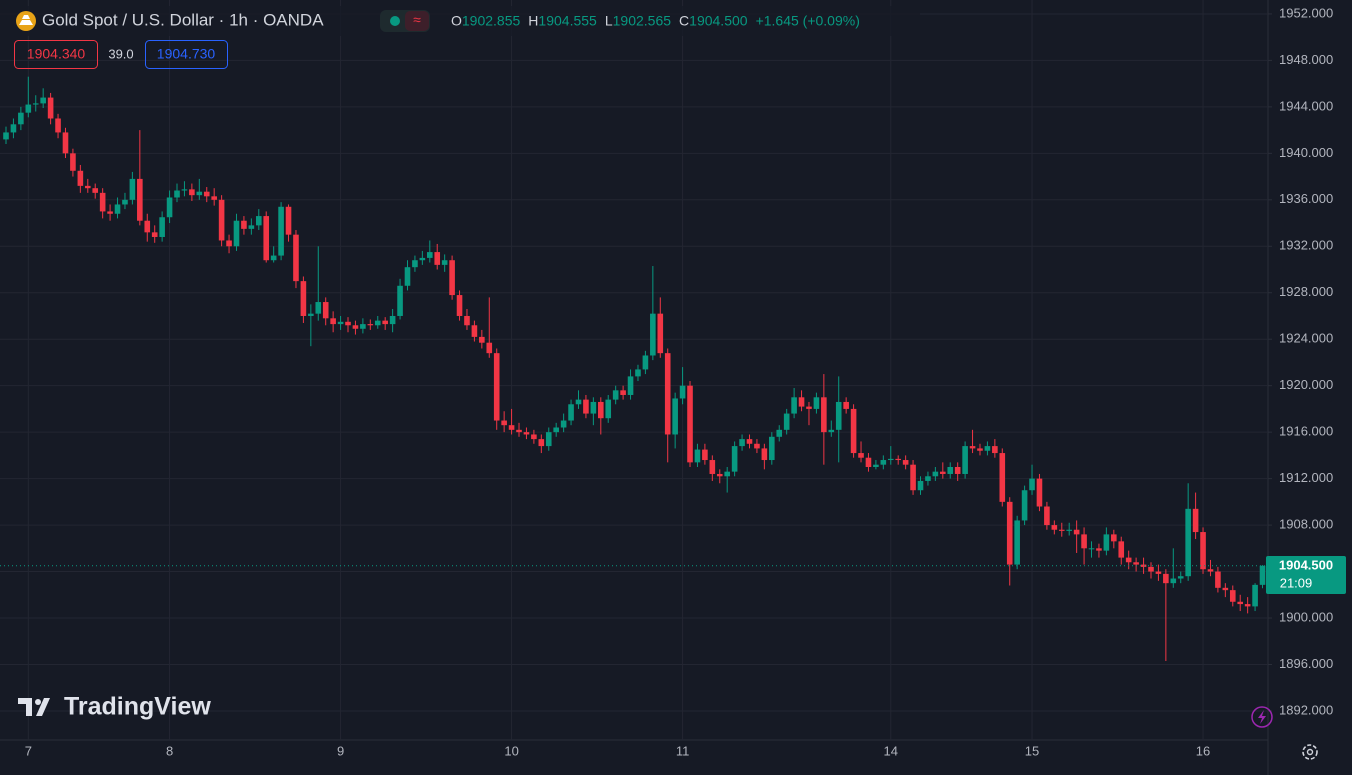 The image size is (1352, 775). I want to click on bid-price: 1904.340, so click(56, 54).